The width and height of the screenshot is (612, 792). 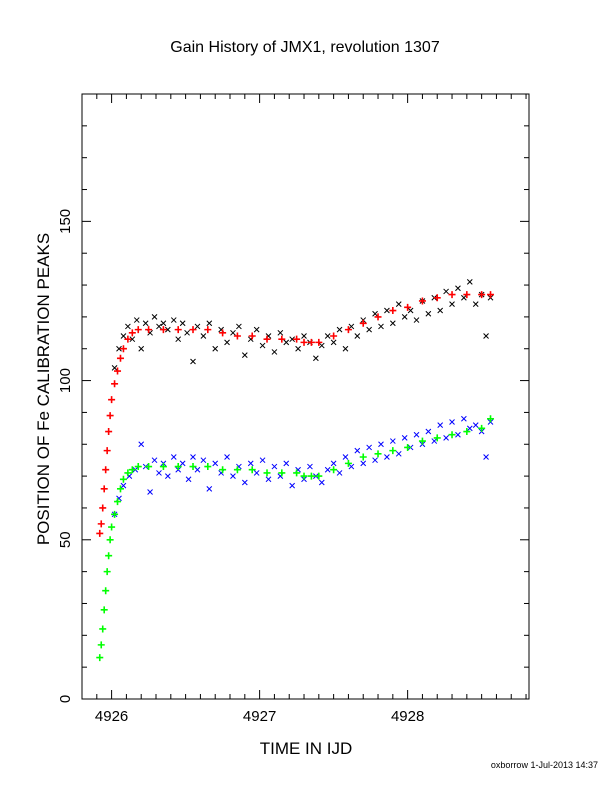 I want to click on x-tick-label: 4926, so click(x=111, y=716).